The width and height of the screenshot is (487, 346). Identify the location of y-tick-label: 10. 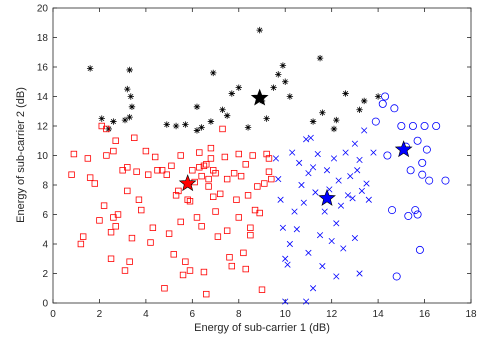
(43, 156).